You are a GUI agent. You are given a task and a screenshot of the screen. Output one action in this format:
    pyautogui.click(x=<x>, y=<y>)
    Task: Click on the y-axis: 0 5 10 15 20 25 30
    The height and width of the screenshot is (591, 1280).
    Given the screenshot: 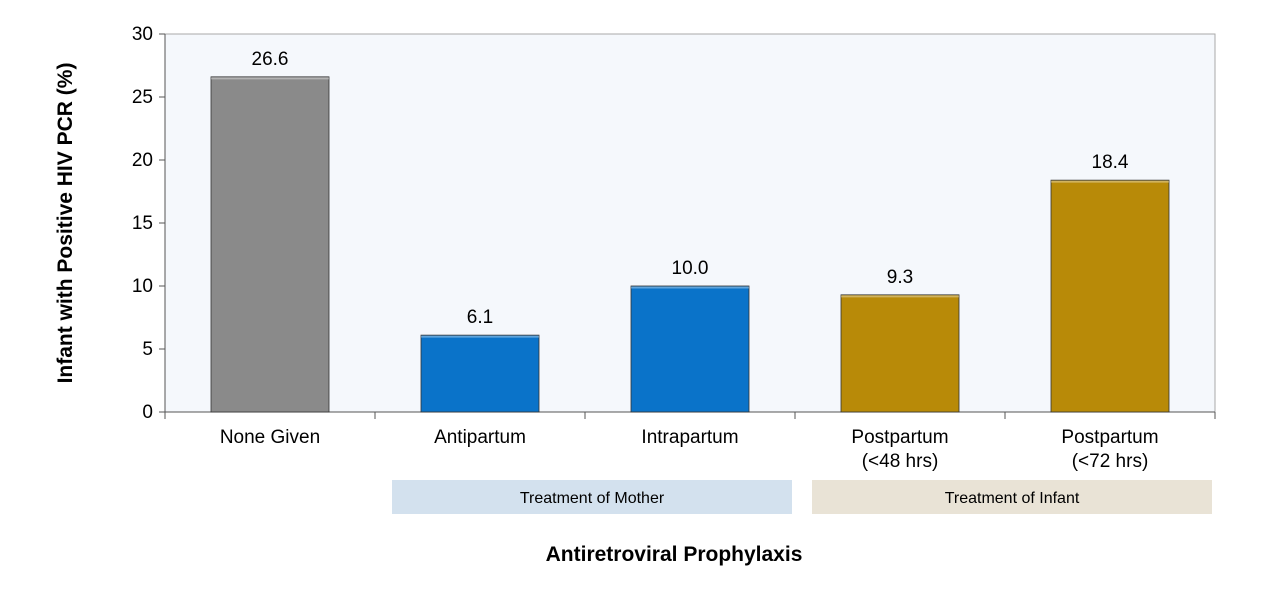 What is the action you would take?
    pyautogui.click(x=149, y=223)
    